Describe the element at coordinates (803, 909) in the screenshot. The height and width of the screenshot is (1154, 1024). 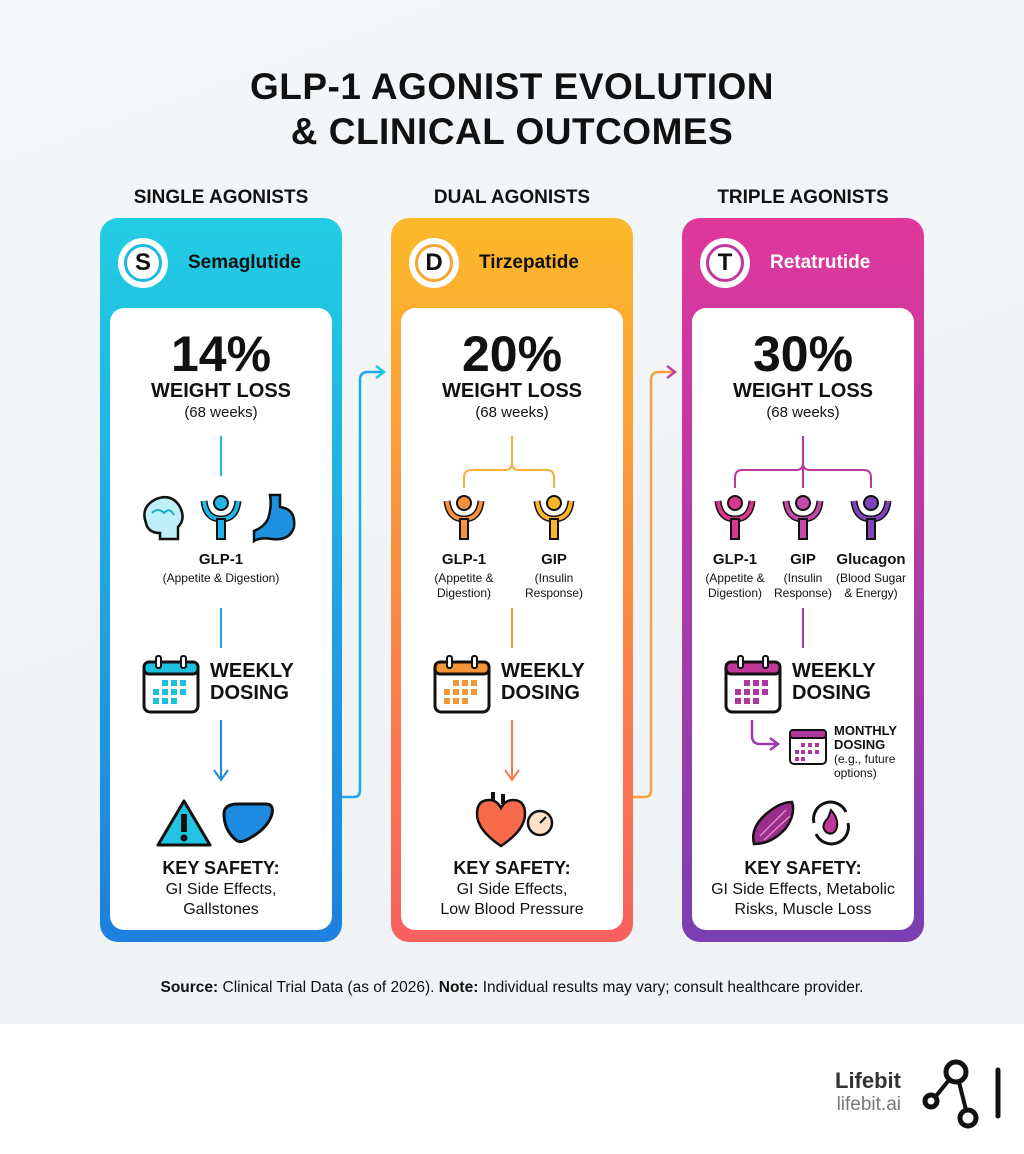
I see `safety-line: Risks, Muscle Loss` at that location.